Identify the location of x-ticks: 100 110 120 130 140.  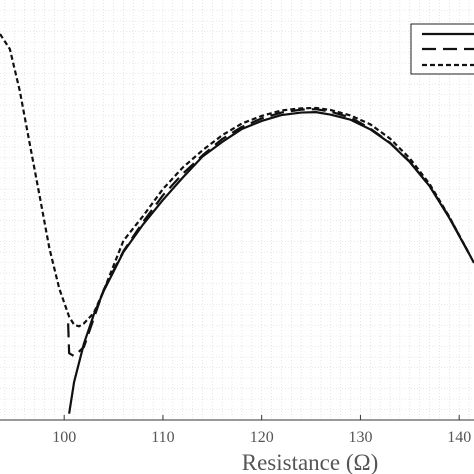
(261, 430).